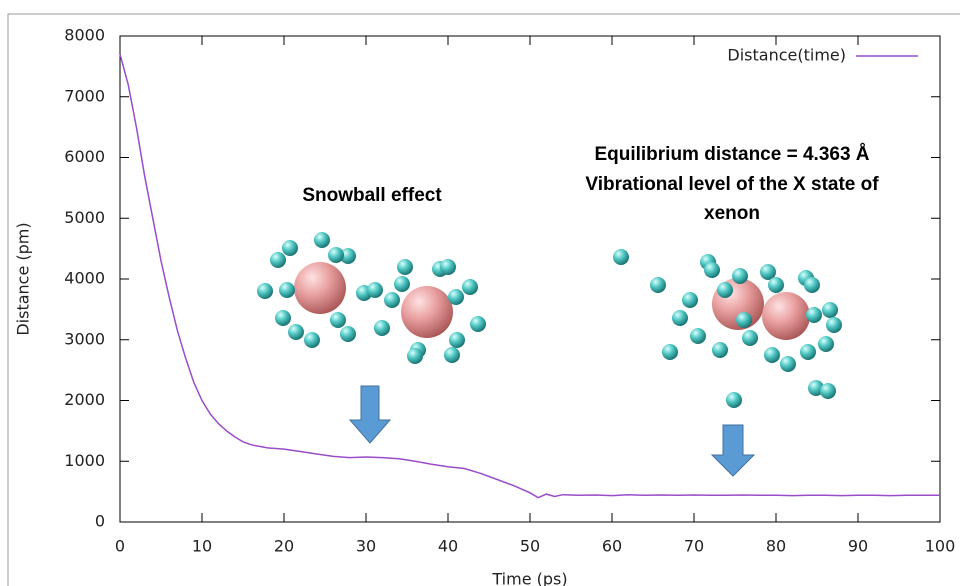 The height and width of the screenshot is (586, 960). What do you see at coordinates (100, 521) in the screenshot?
I see `y-tick-label: 0` at bounding box center [100, 521].